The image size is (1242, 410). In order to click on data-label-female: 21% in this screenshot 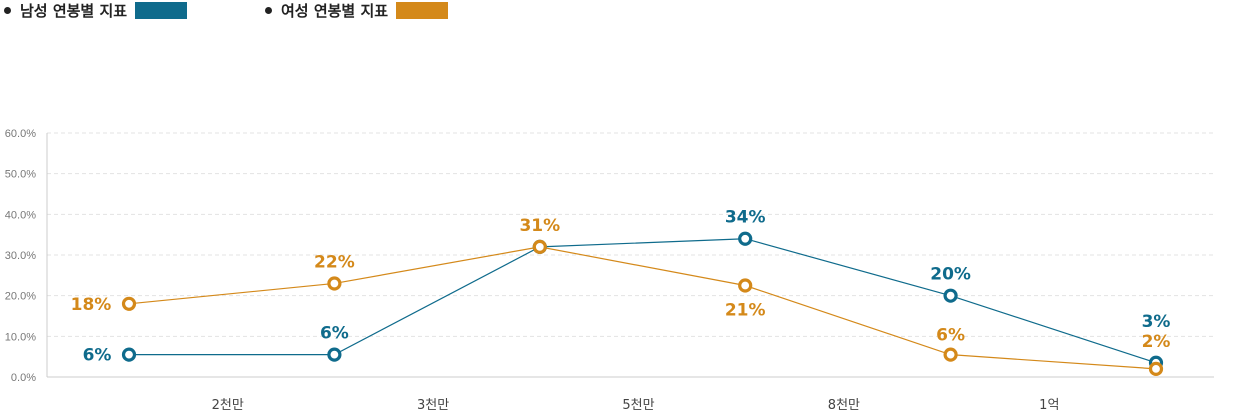, I will do `click(745, 311)`.